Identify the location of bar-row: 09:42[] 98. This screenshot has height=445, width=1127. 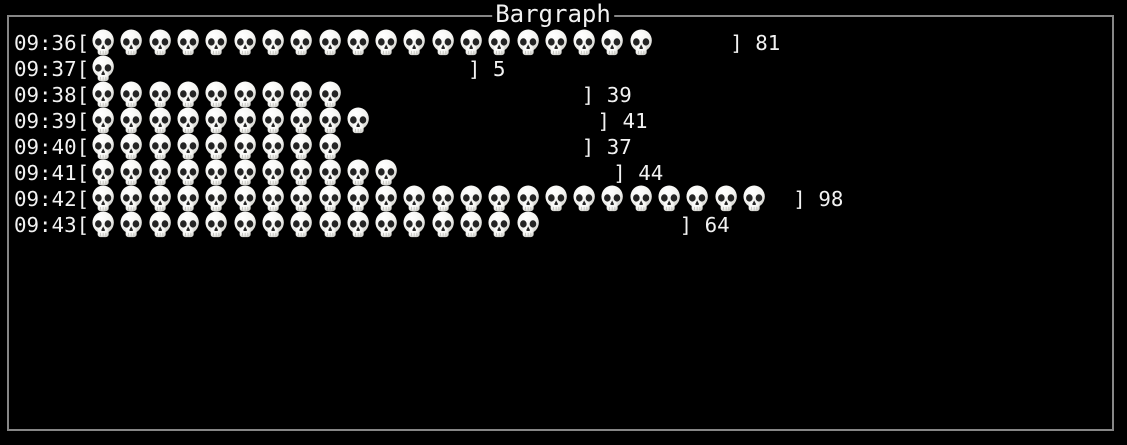
(429, 199).